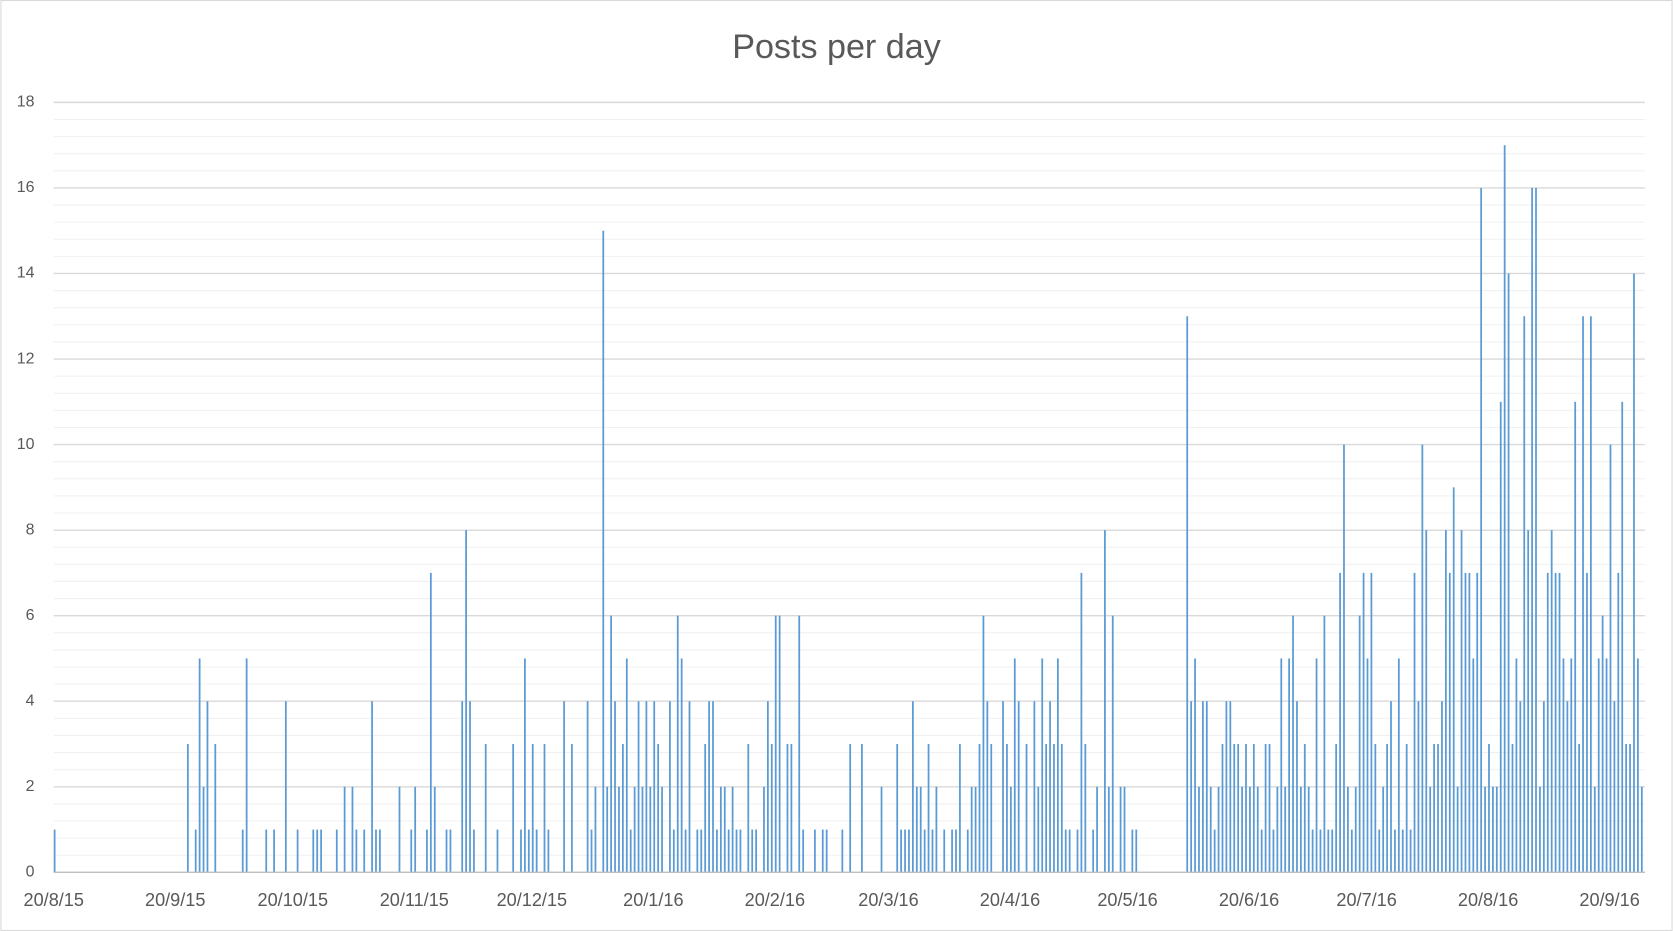  What do you see at coordinates (775, 900) in the screenshot?
I see `x-tick-label: 20/2/16` at bounding box center [775, 900].